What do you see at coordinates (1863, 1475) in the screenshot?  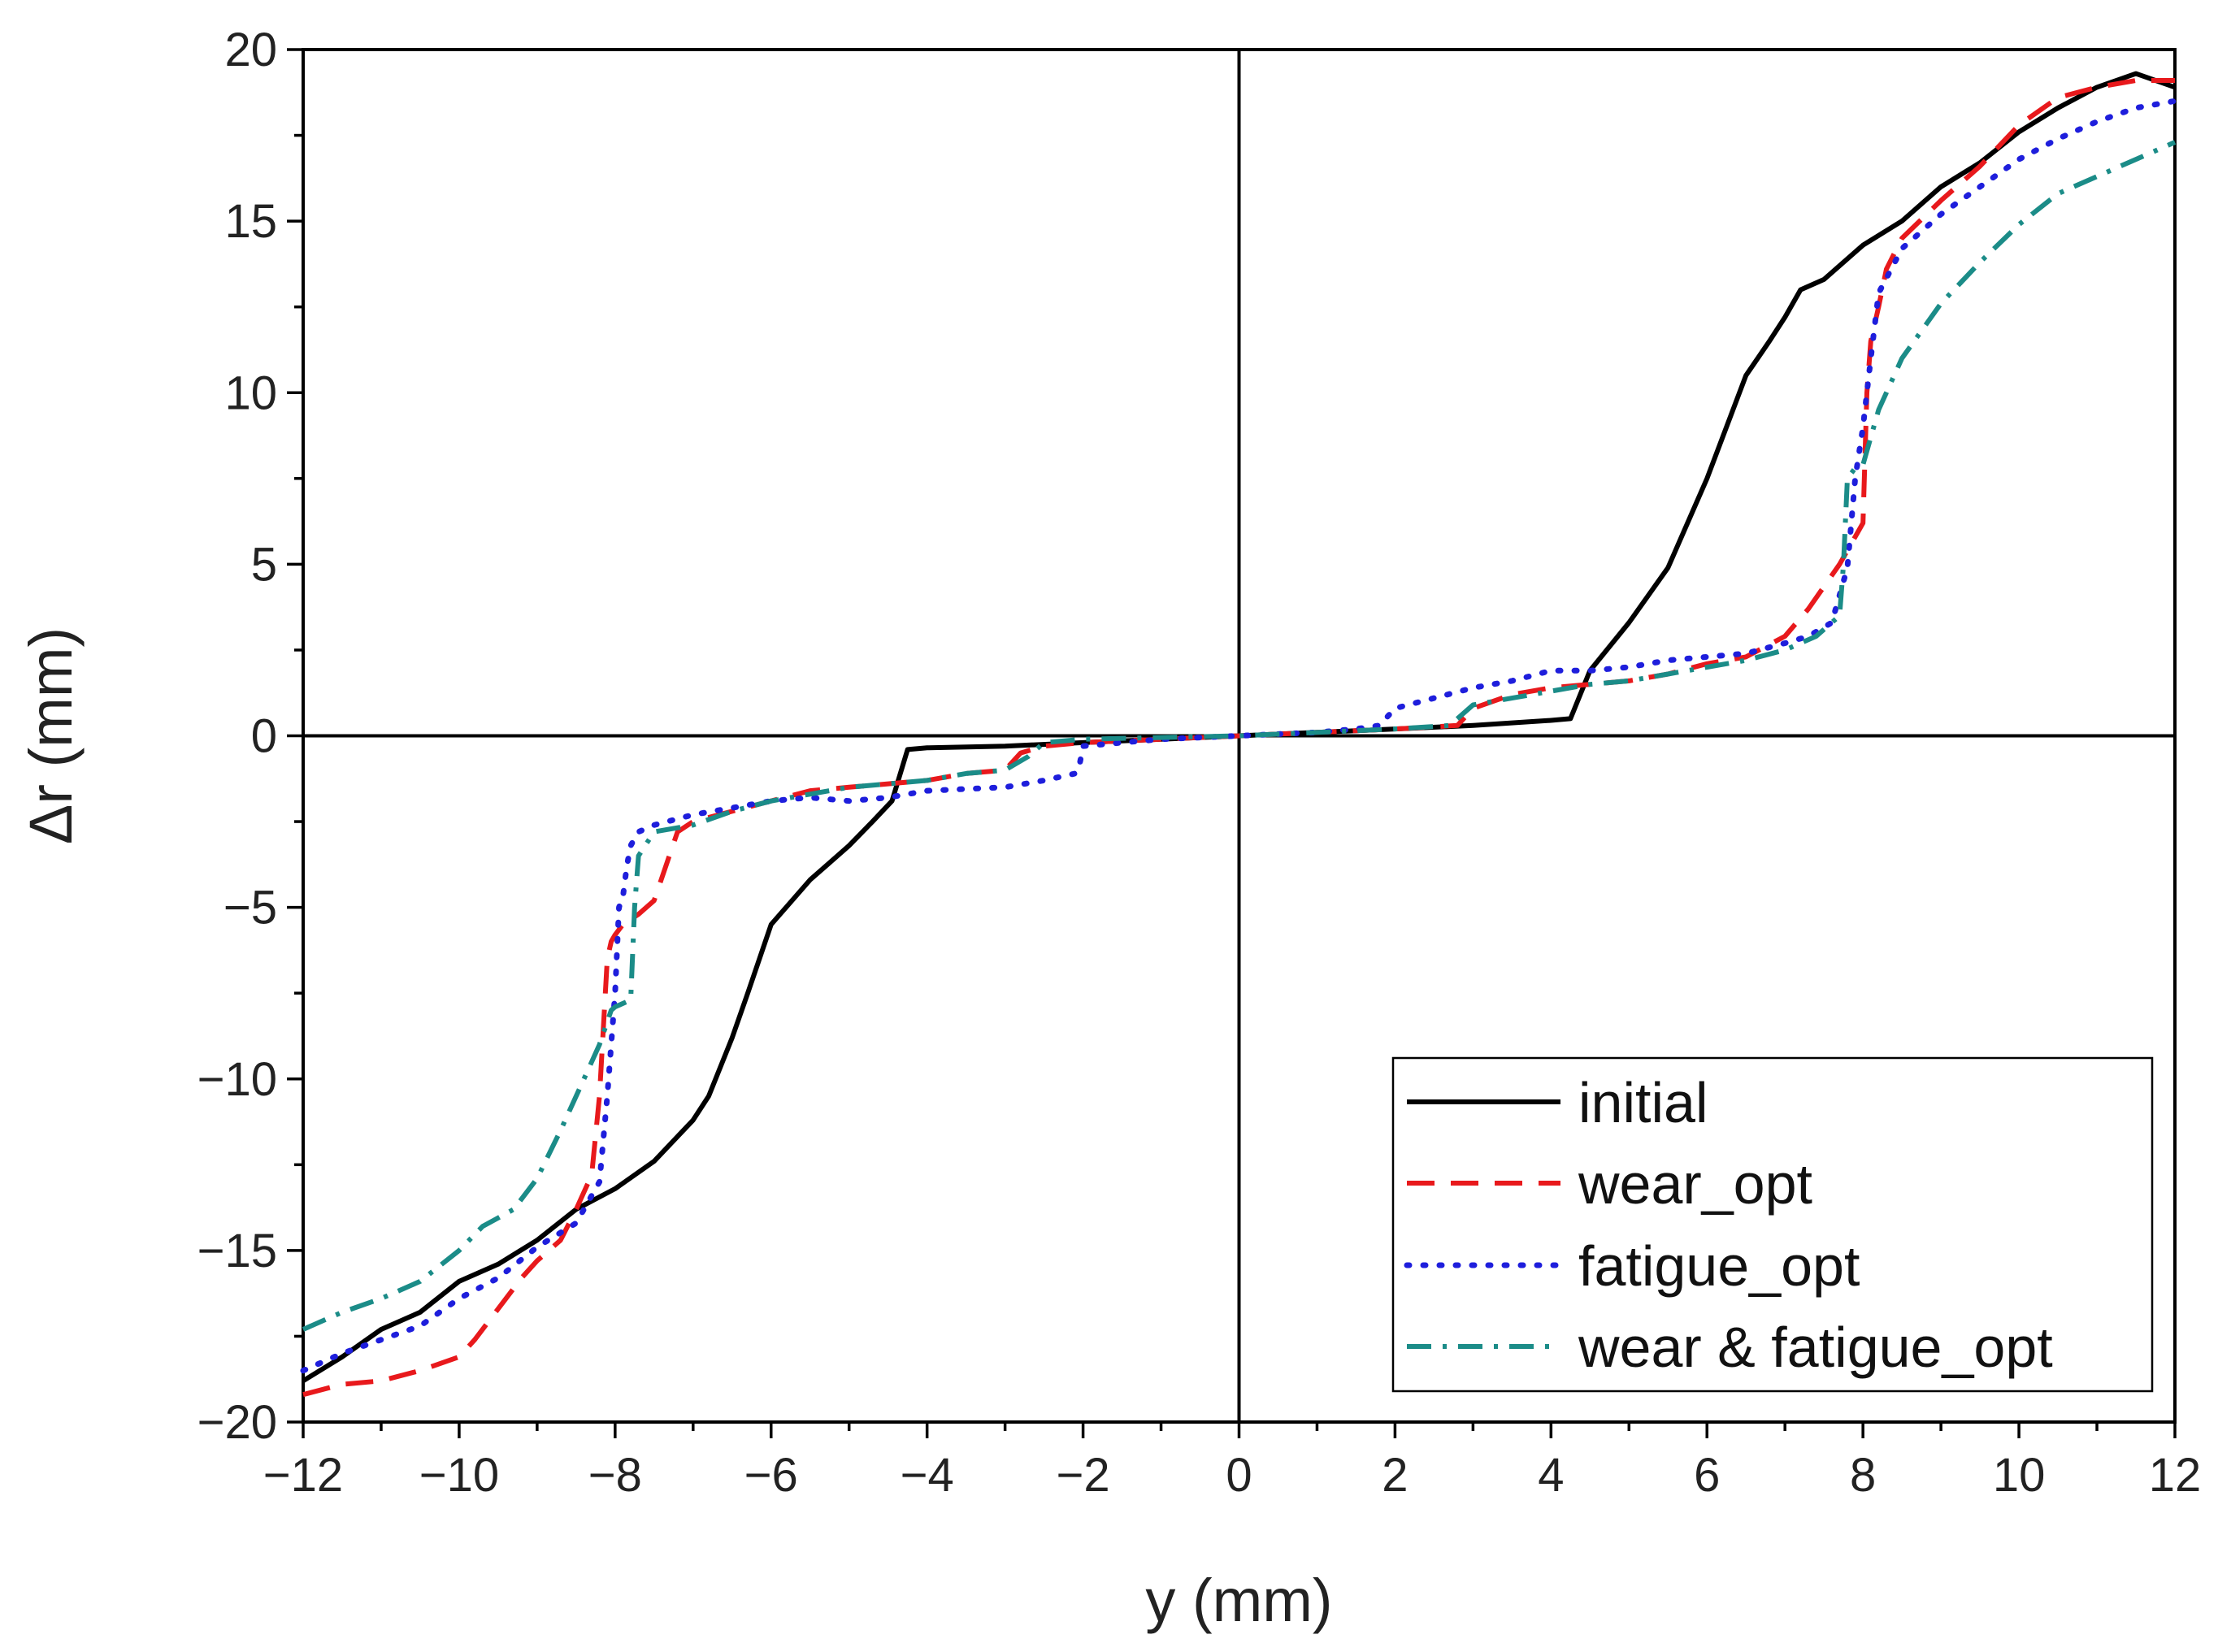 I see `x-tick-label: 8` at bounding box center [1863, 1475].